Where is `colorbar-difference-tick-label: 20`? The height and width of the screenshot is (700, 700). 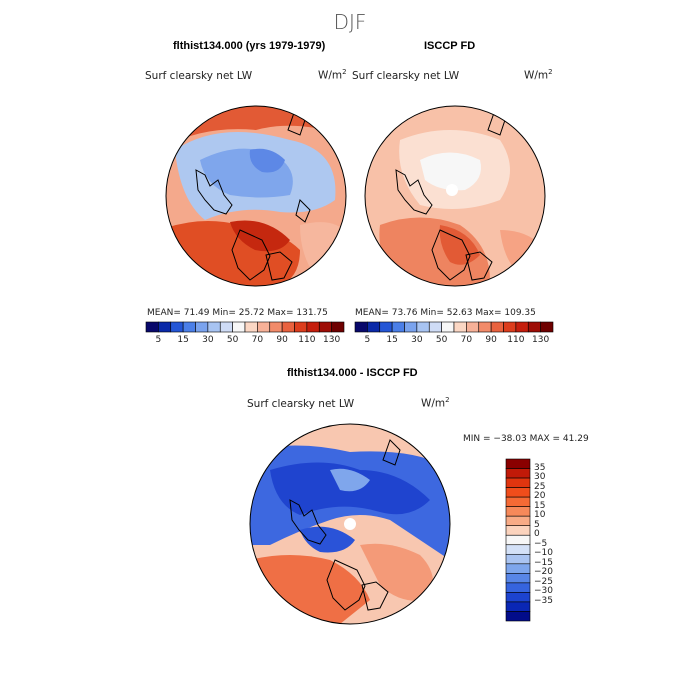
colorbar-difference-tick-label: 20 is located at coordinates (540, 496).